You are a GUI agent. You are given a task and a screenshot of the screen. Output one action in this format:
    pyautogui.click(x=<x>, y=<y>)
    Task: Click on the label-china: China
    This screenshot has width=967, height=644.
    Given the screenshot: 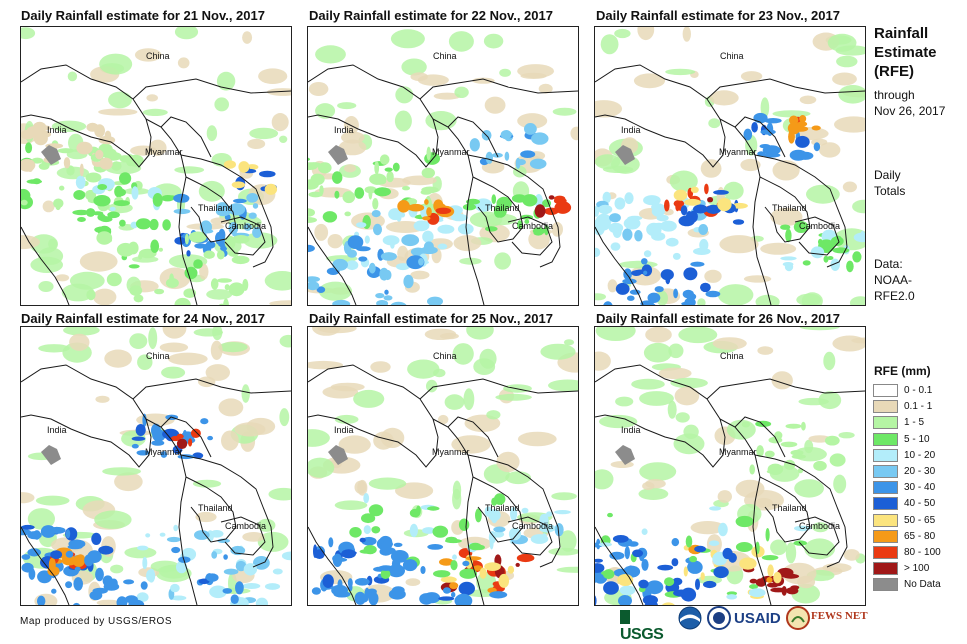 What is the action you would take?
    pyautogui.click(x=445, y=56)
    